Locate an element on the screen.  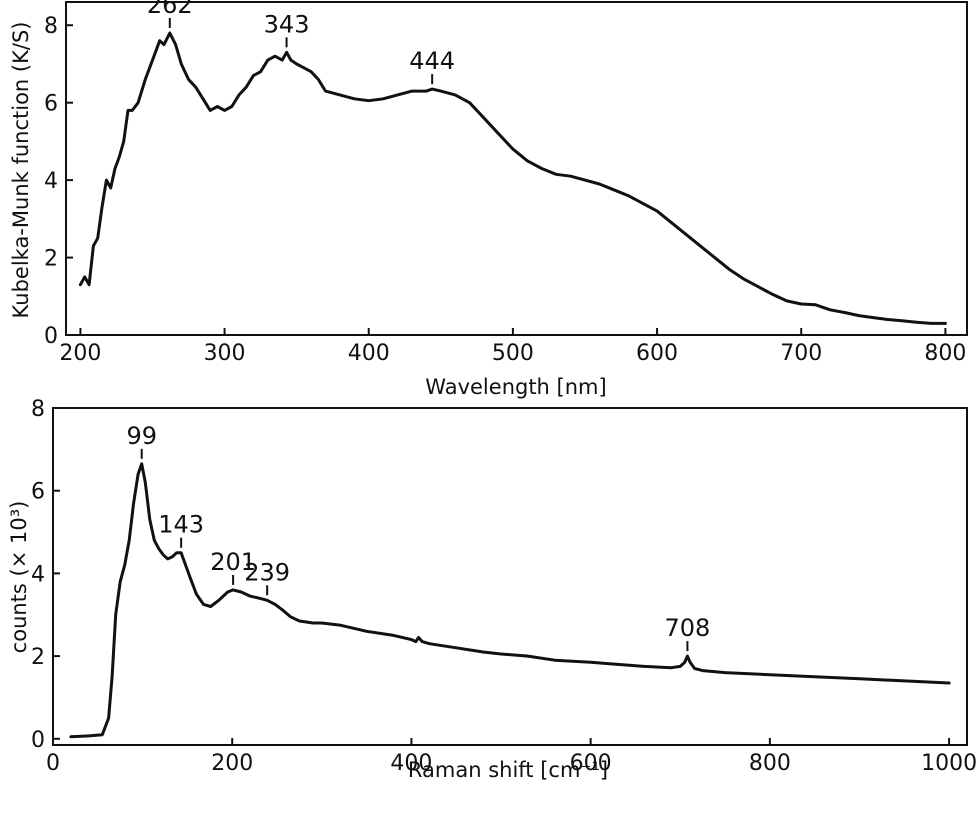
y-tick-label: 6 is located at coordinates (38, 492).